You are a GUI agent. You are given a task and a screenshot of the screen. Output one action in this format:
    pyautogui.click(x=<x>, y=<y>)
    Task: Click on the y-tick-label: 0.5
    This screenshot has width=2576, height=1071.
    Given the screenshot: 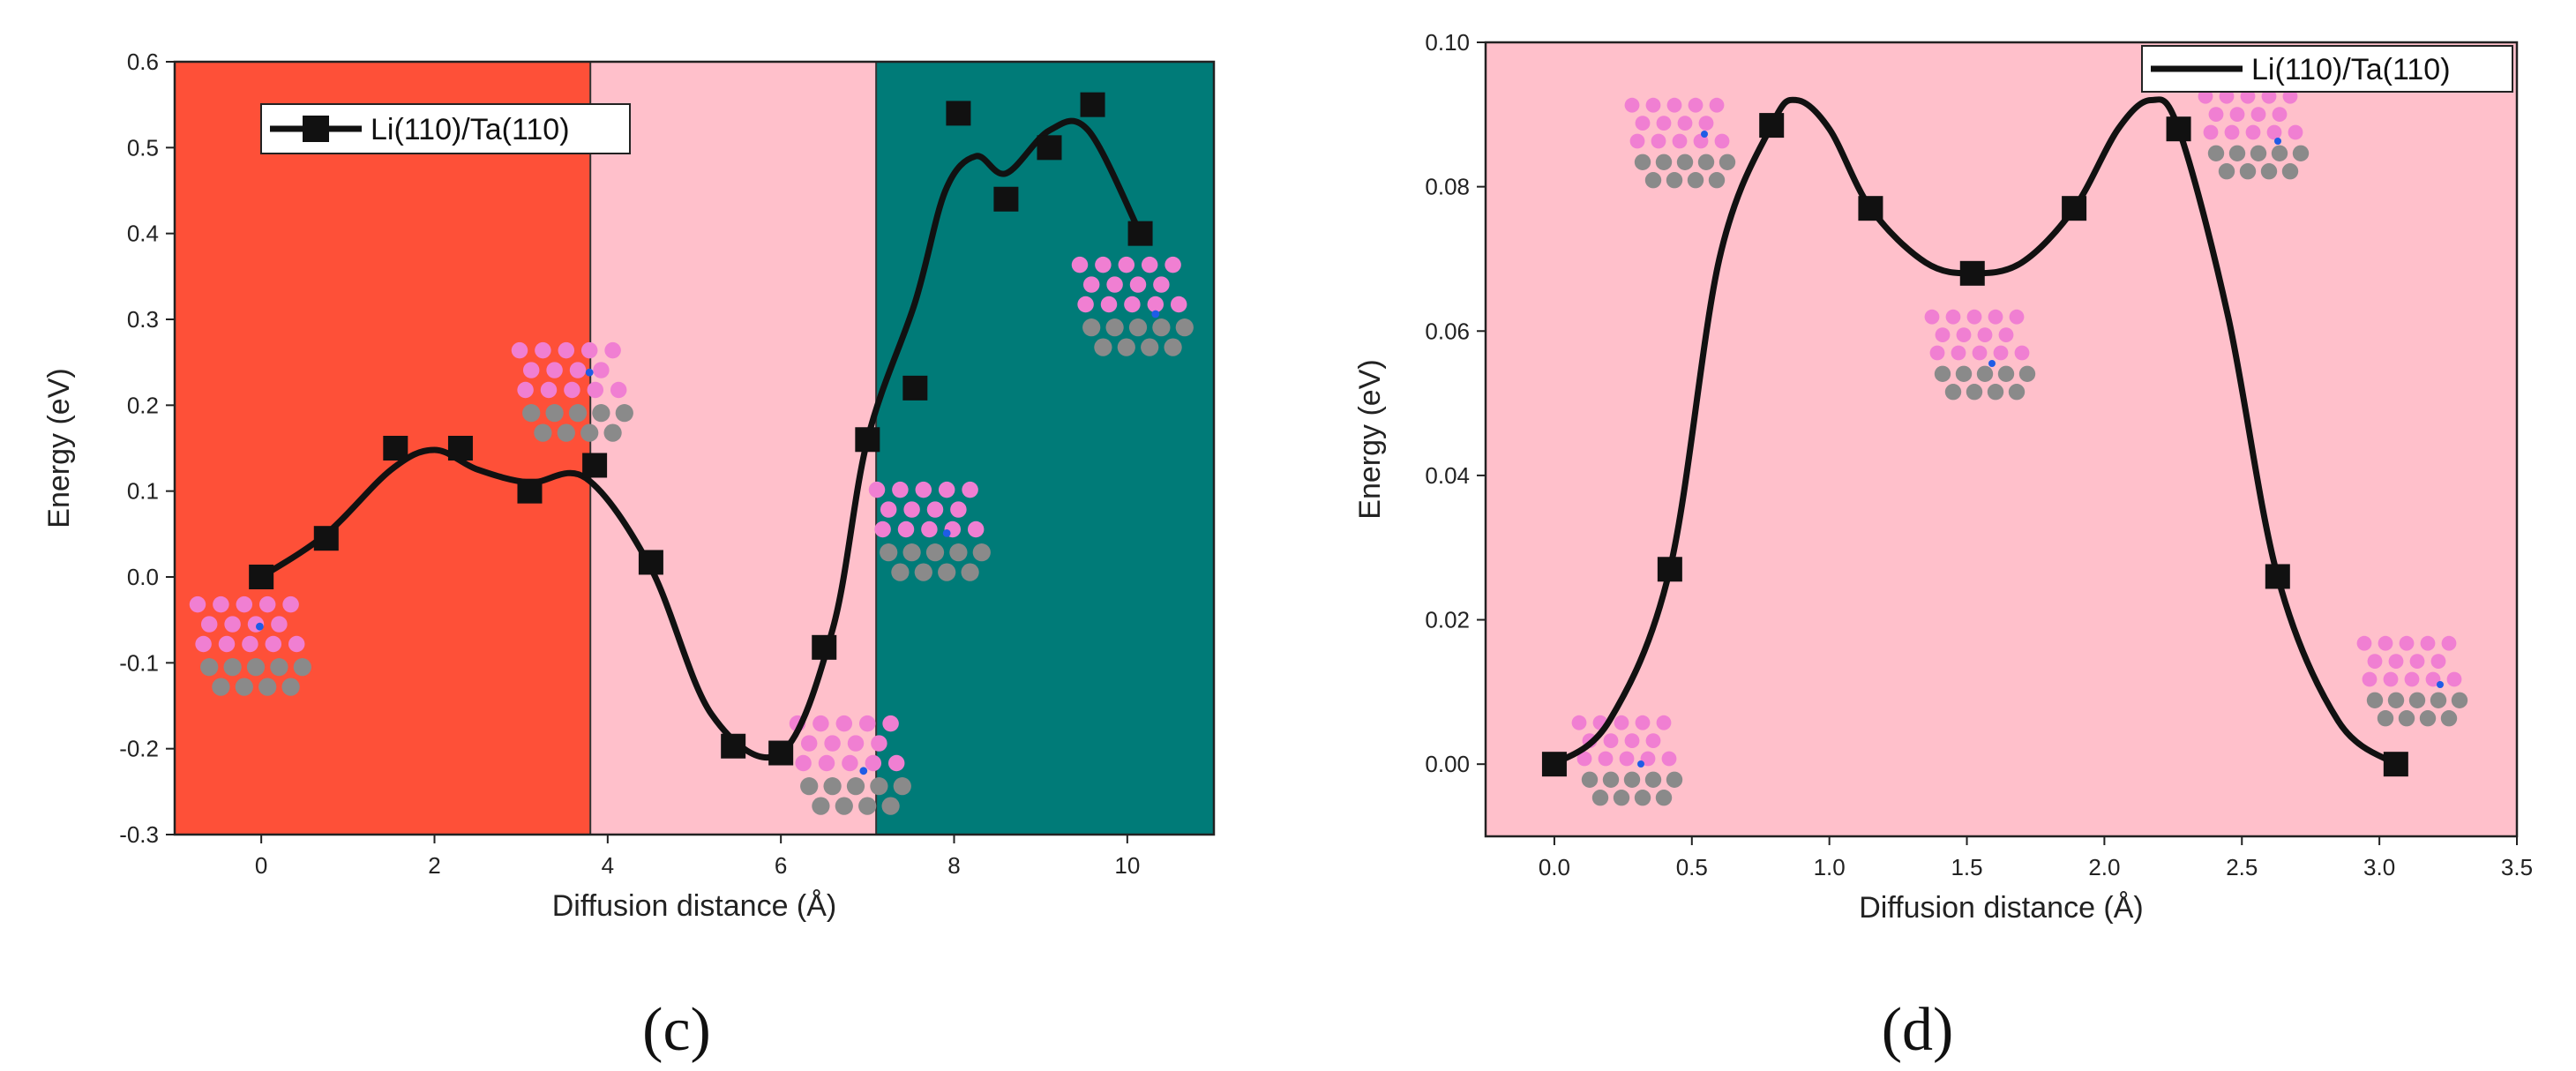 What is the action you would take?
    pyautogui.click(x=143, y=147)
    